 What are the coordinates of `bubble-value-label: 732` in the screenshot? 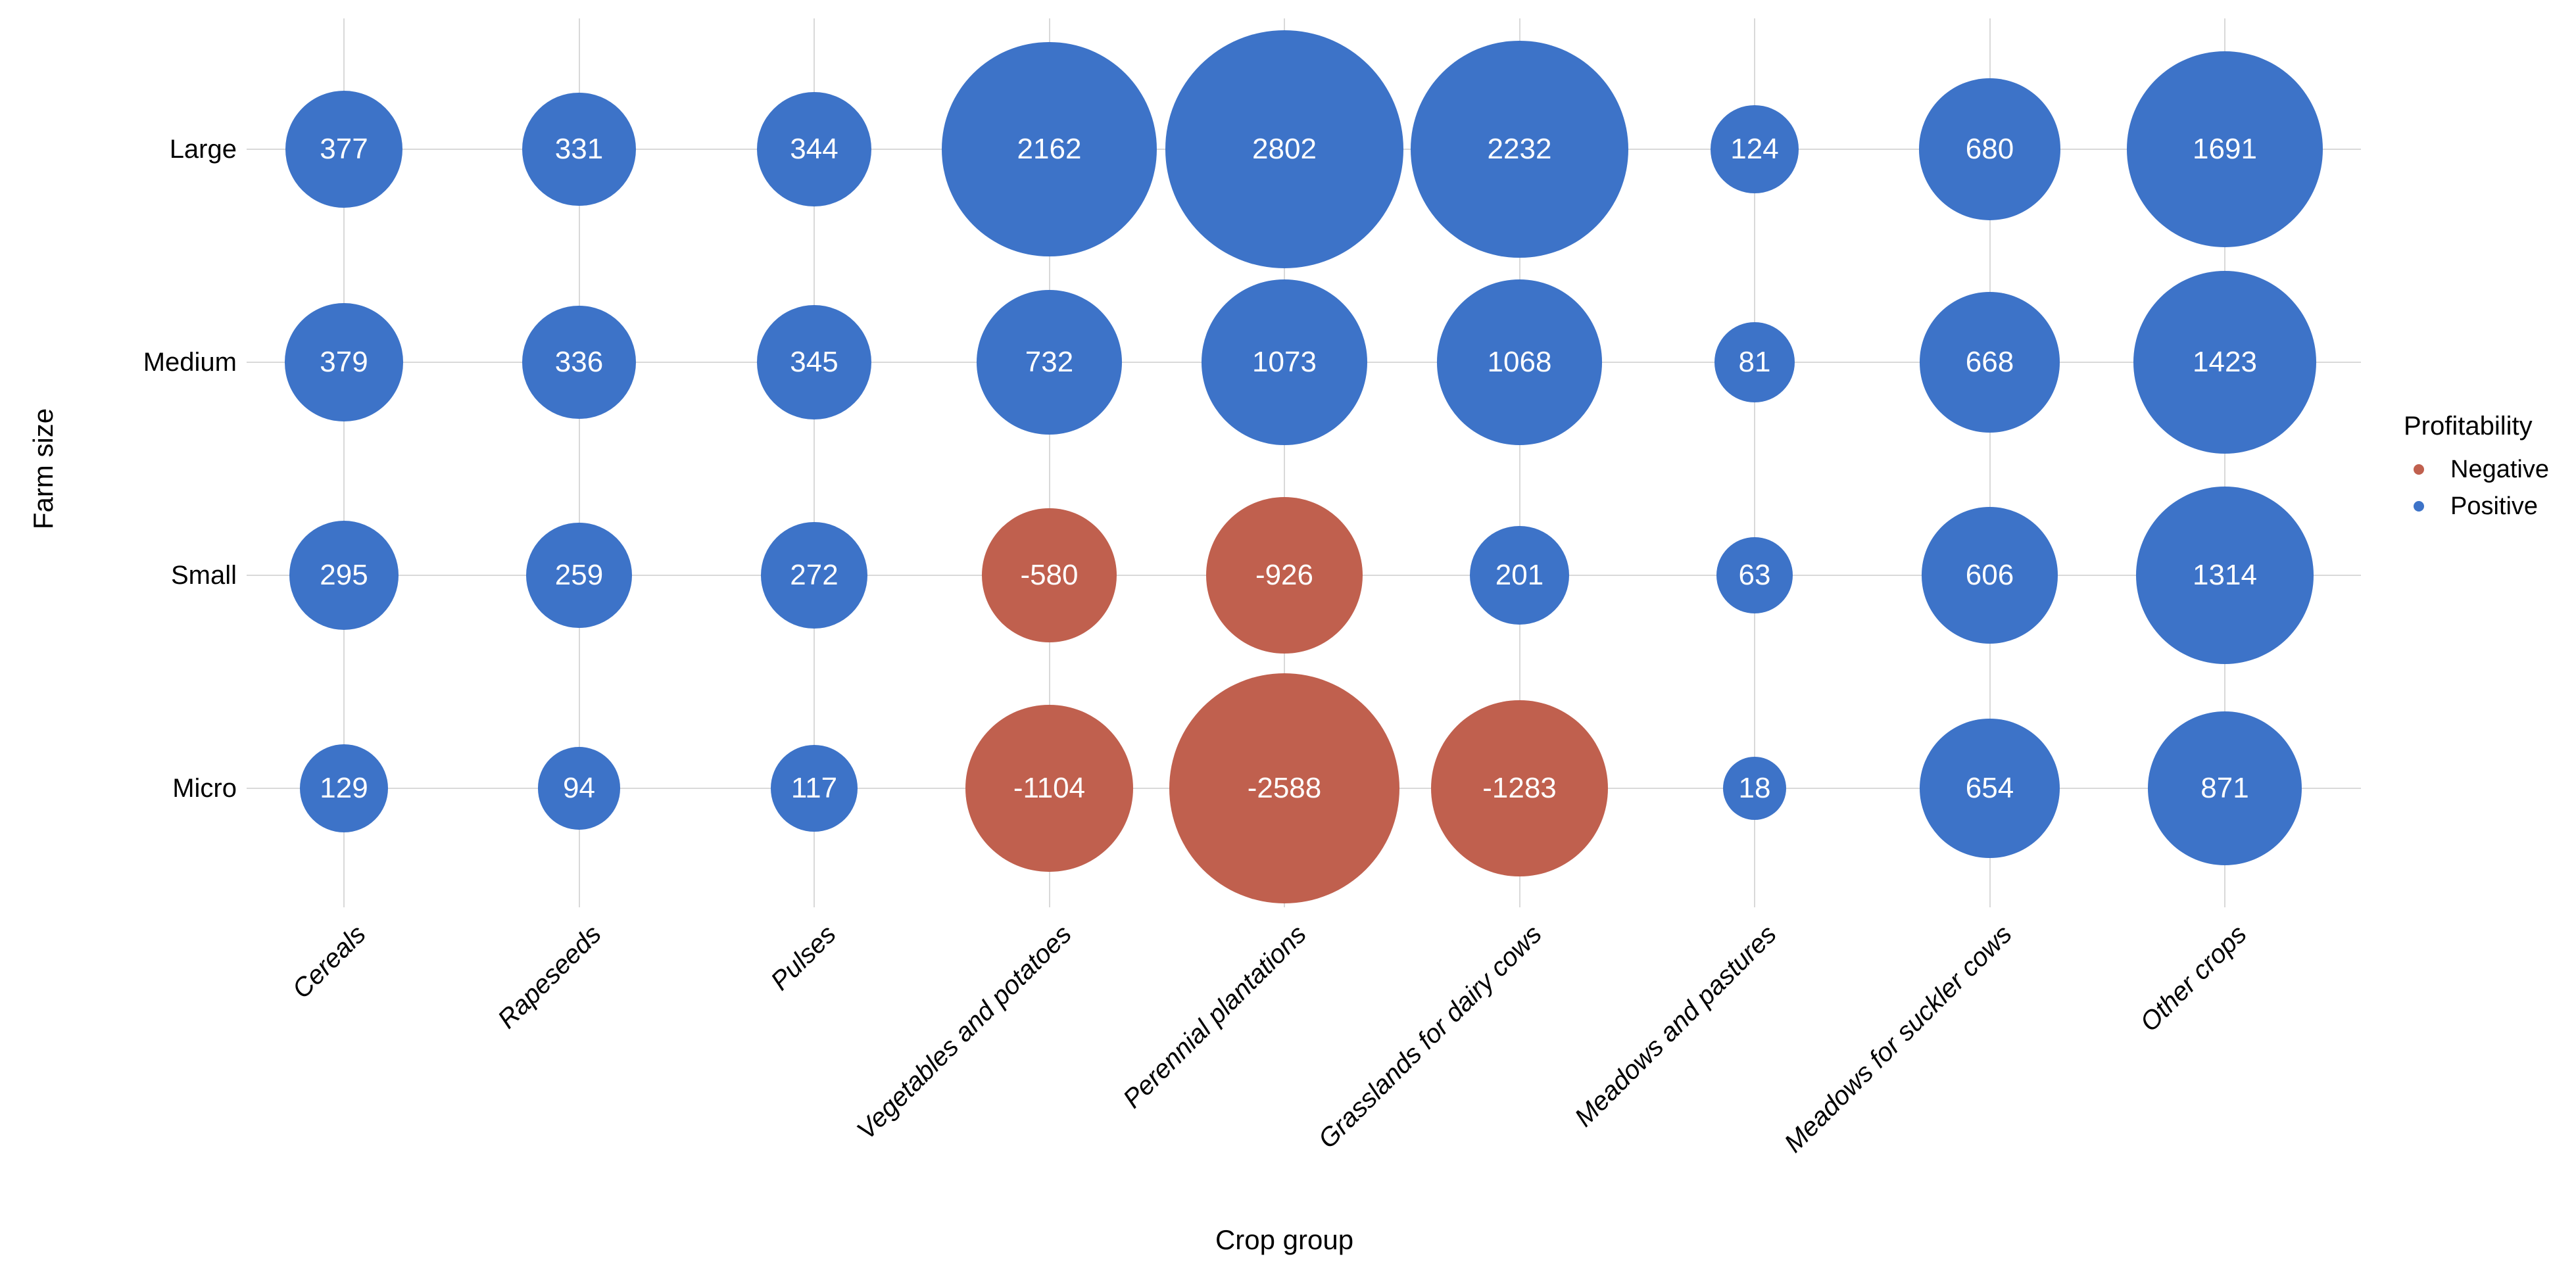 It's located at (1050, 362).